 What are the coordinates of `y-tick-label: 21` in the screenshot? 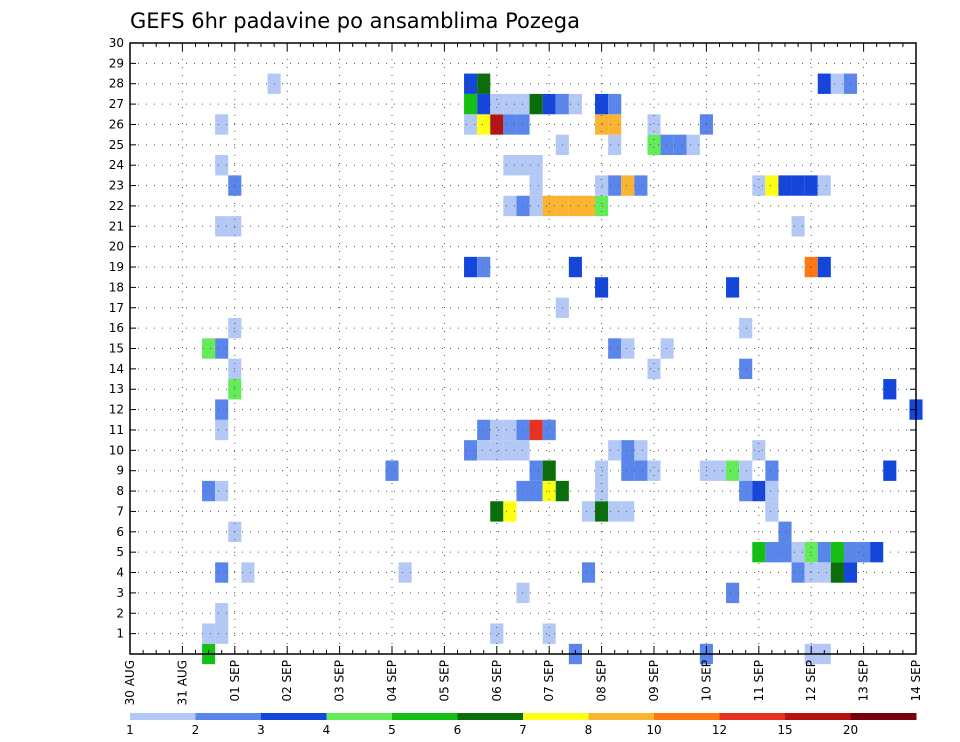 It's located at (116, 226).